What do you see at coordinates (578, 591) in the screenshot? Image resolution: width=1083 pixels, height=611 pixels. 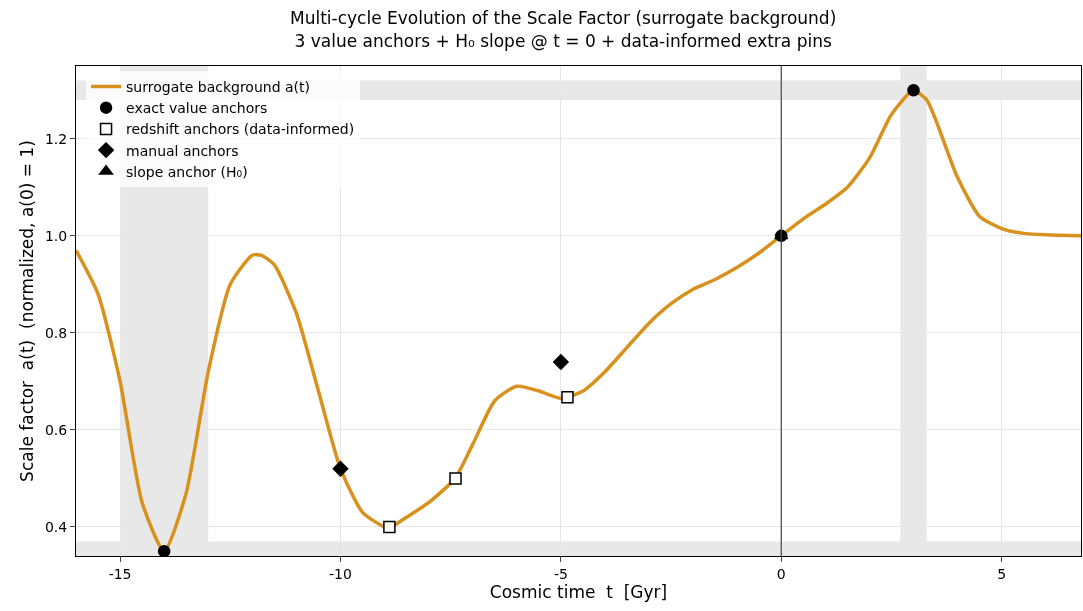 I see `x-axis-title: Cosmic time t [Gyr]` at bounding box center [578, 591].